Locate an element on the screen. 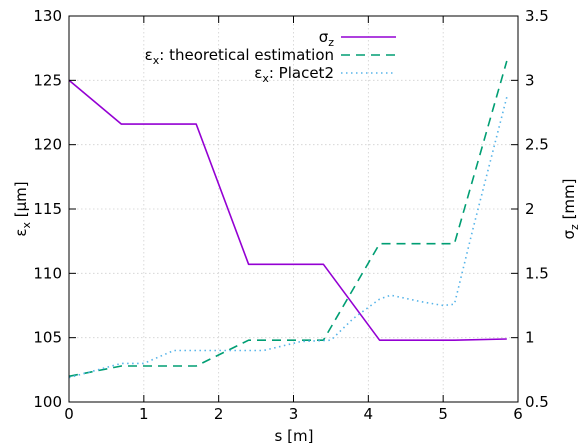 The height and width of the screenshot is (445, 588). y2-tick-label: 1 is located at coordinates (530, 338).